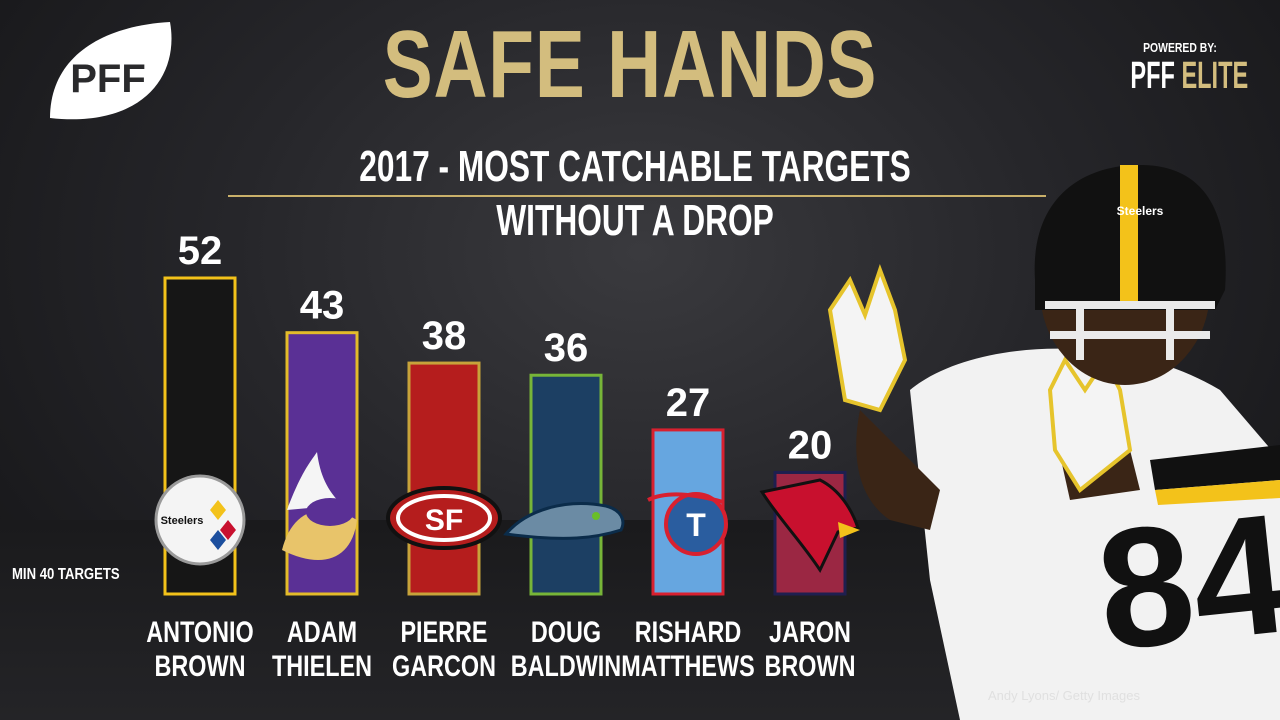 The height and width of the screenshot is (720, 1280). Describe the element at coordinates (688, 403) in the screenshot. I see `value-label: 27` at that location.